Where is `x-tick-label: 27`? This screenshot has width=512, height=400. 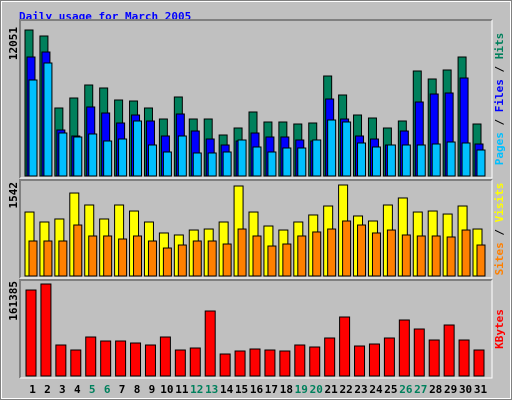
x-tick-label: 27 is located at coordinates (420, 389).